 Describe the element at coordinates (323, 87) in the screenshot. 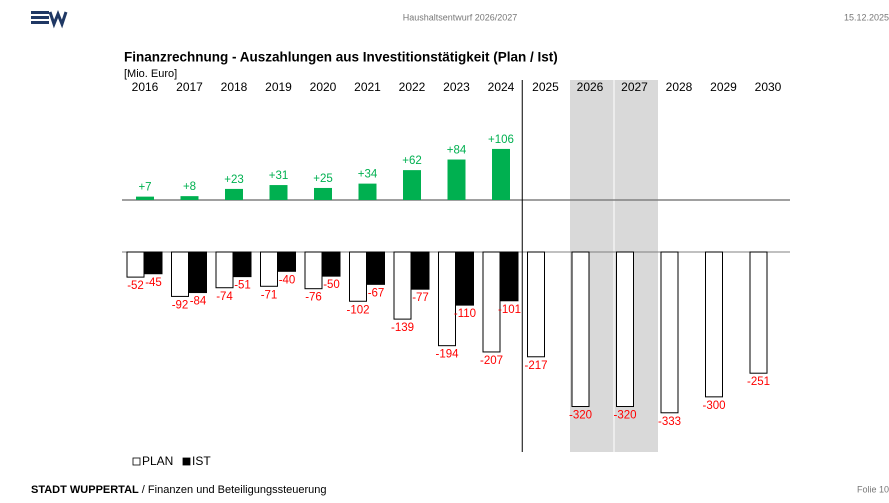

I see `year-label: 2020` at that location.